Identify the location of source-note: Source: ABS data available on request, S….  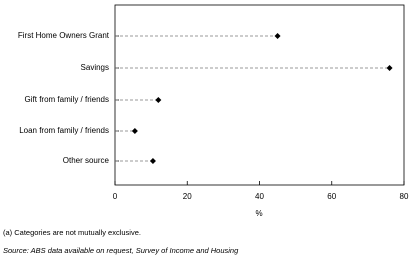
(121, 250).